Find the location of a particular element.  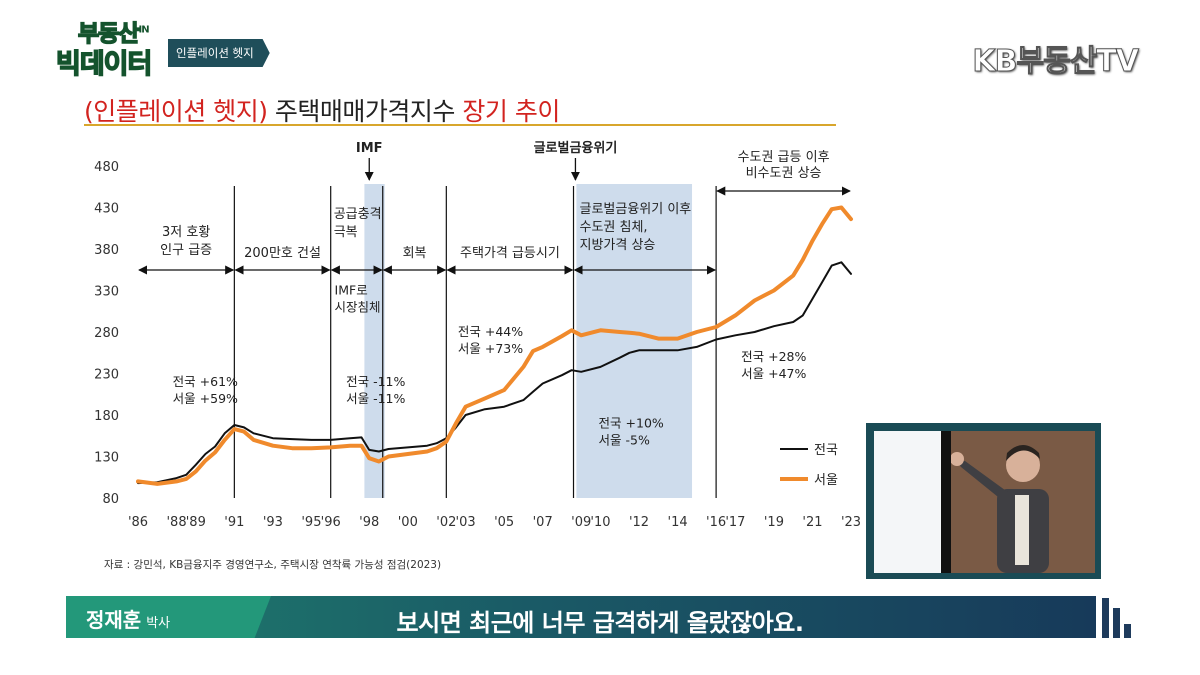

y-tick-label-8: 480 is located at coordinates (106, 167).